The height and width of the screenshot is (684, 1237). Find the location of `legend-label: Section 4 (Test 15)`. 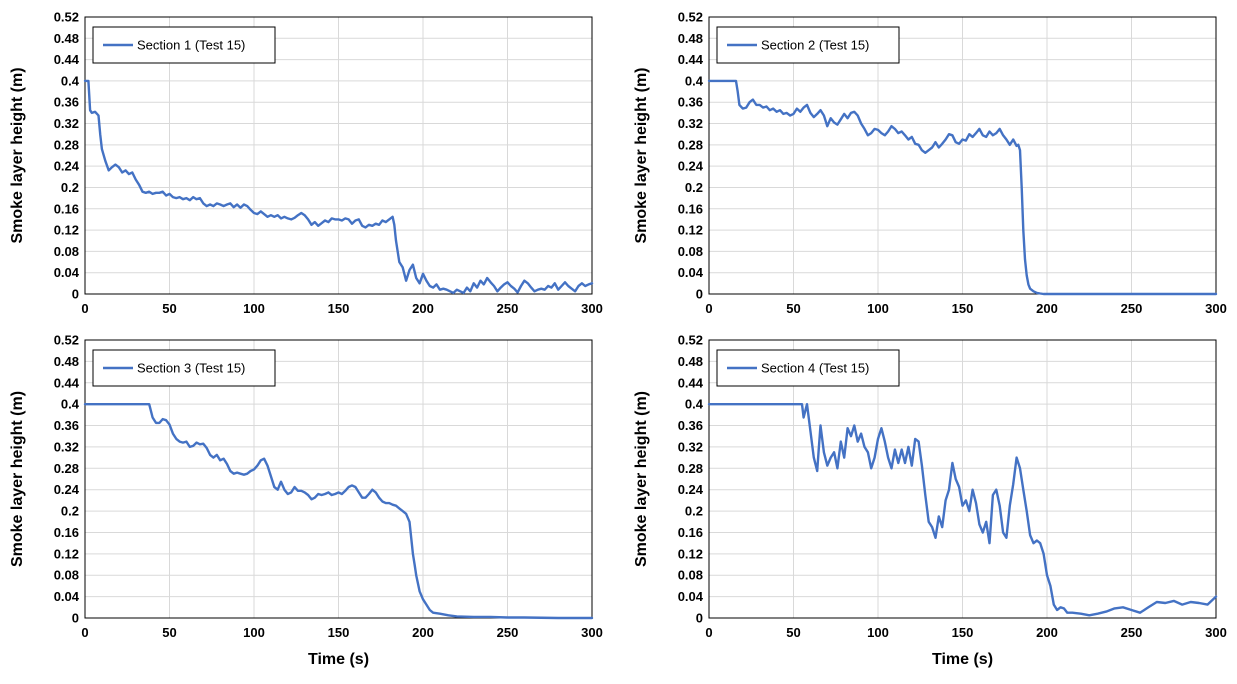

legend-label: Section 4 (Test 15) is located at coordinates (815, 368).